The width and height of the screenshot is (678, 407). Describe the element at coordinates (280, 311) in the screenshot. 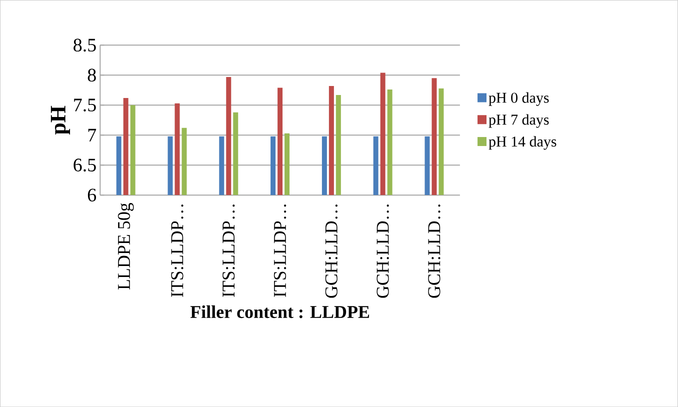

I see `x-axis-title: Filler content : LLDPE` at that location.